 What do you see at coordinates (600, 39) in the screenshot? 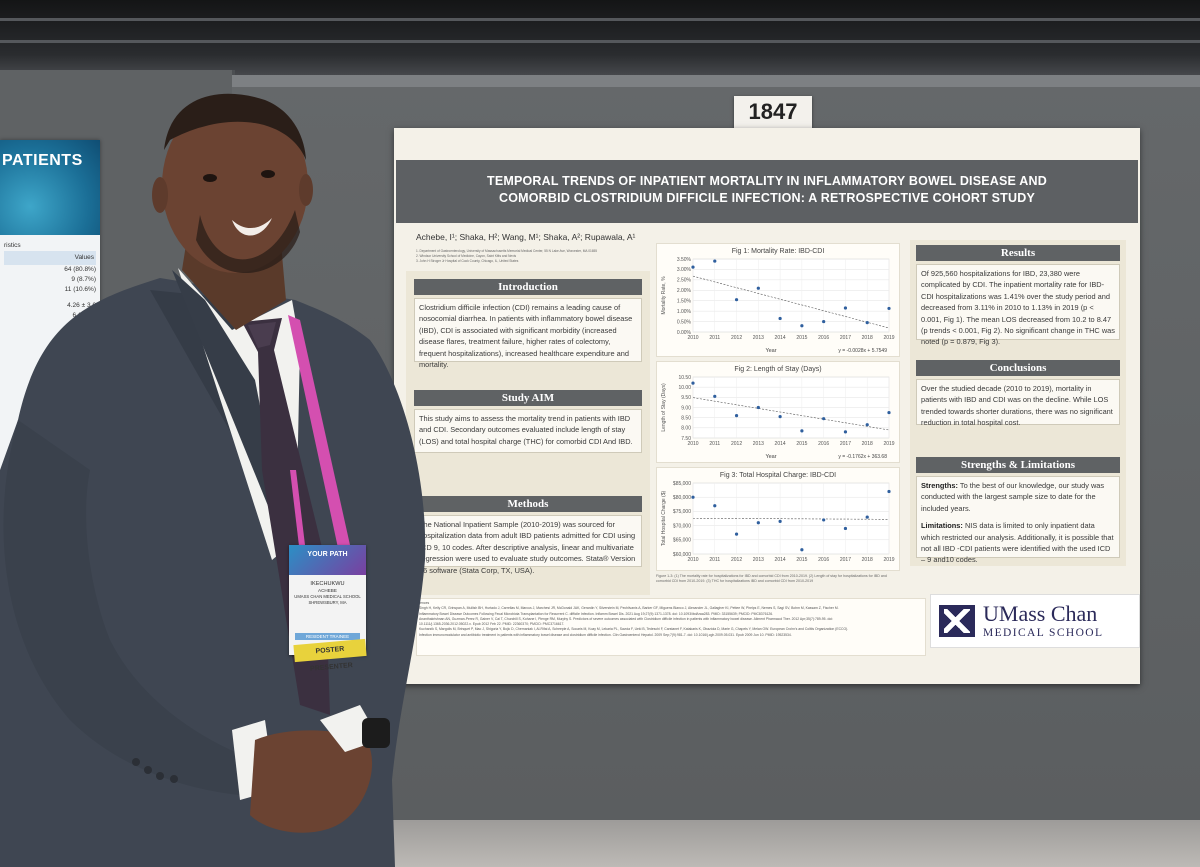
I see `ceiling` at bounding box center [600, 39].